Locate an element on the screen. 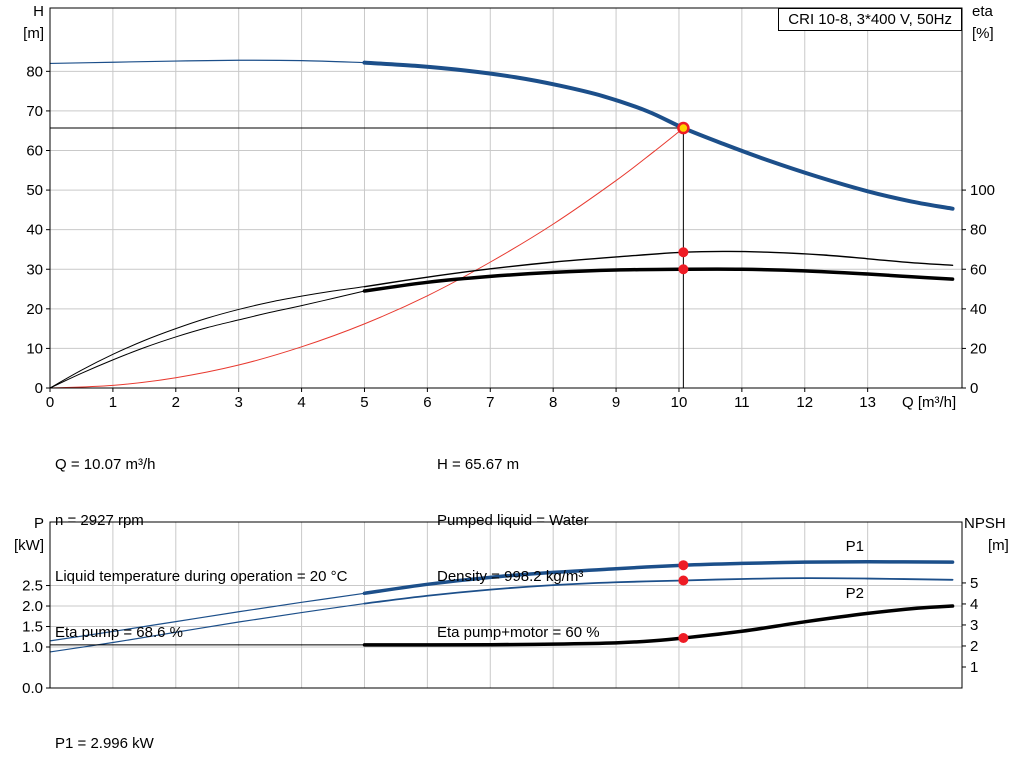  curve-p2-thin is located at coordinates (207, 627).